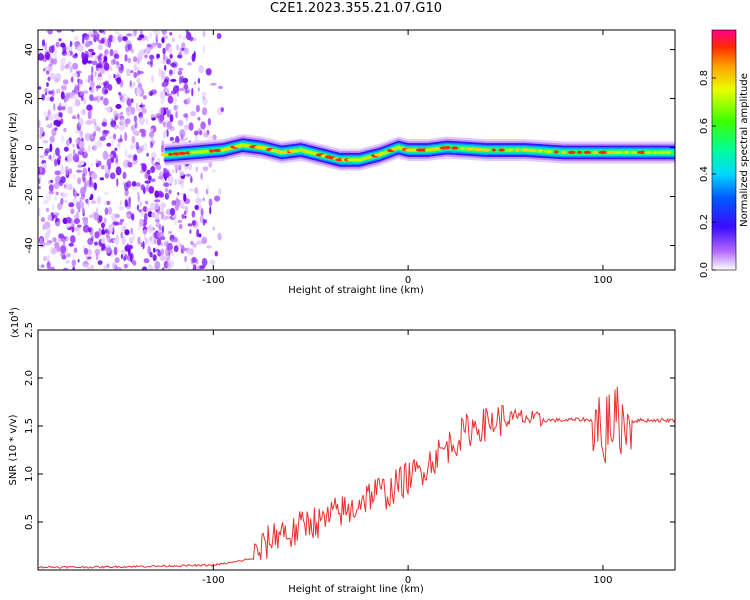 The image size is (750, 600). I want to click on y-tick-label: 1.5, so click(29, 426).